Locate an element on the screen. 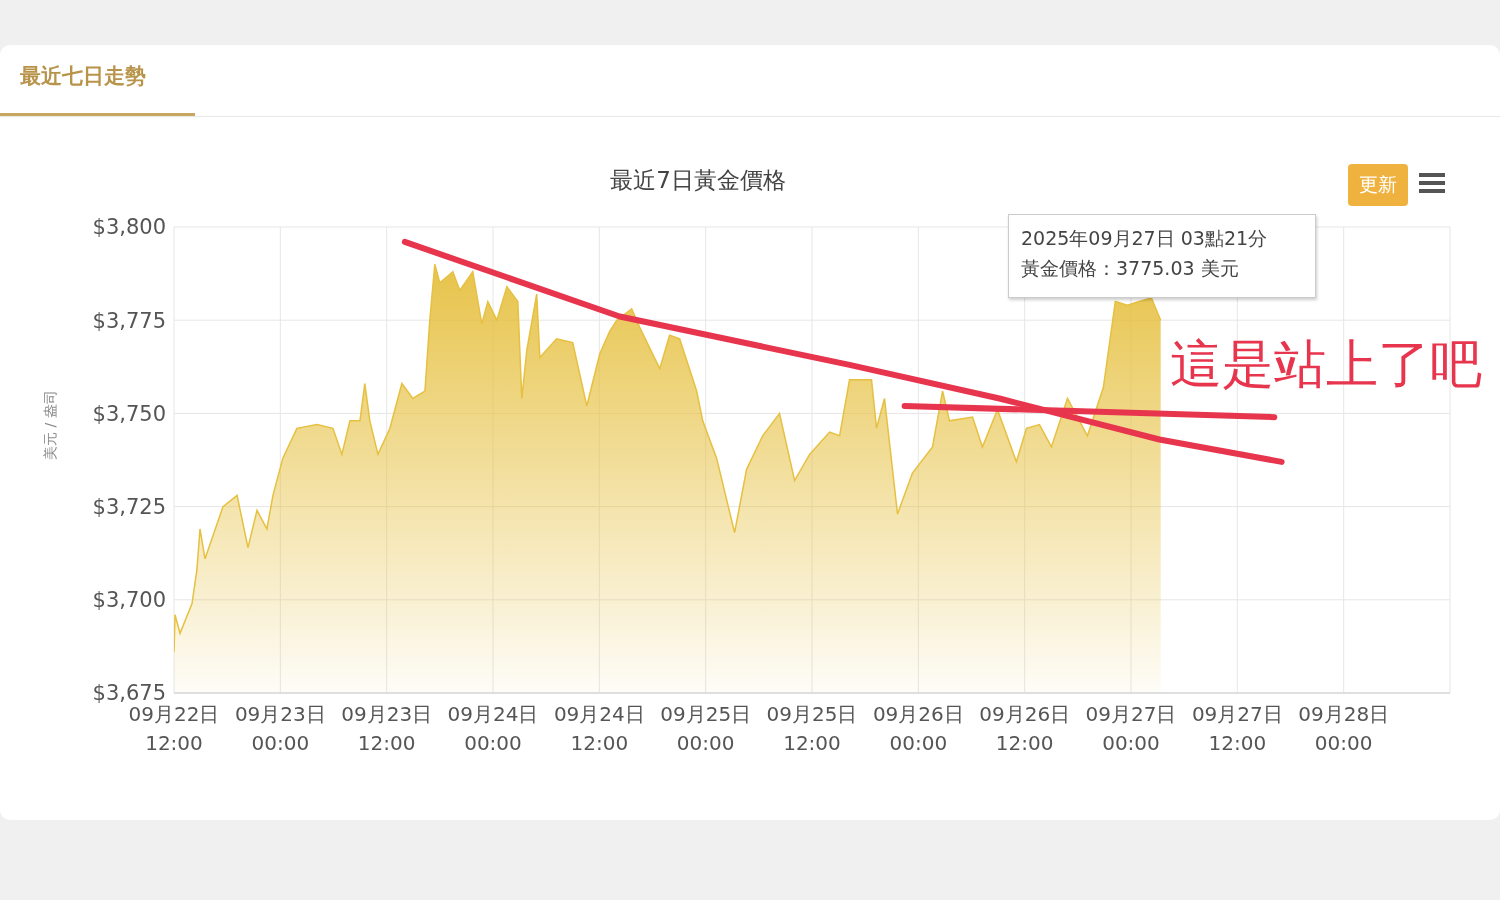  x-tick-label: 09月24日 00:00 is located at coordinates (493, 728).